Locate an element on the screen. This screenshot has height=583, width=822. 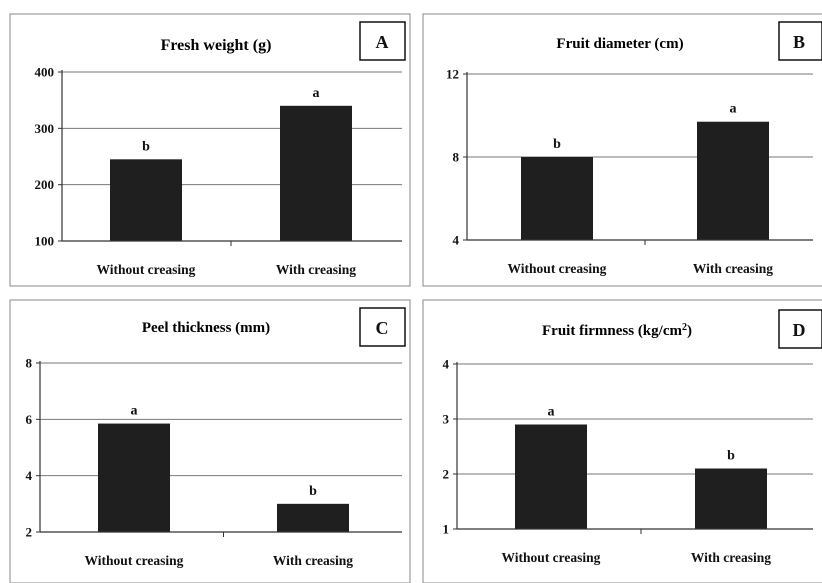
chart-c-category-label: Without creasing is located at coordinates (134, 560).